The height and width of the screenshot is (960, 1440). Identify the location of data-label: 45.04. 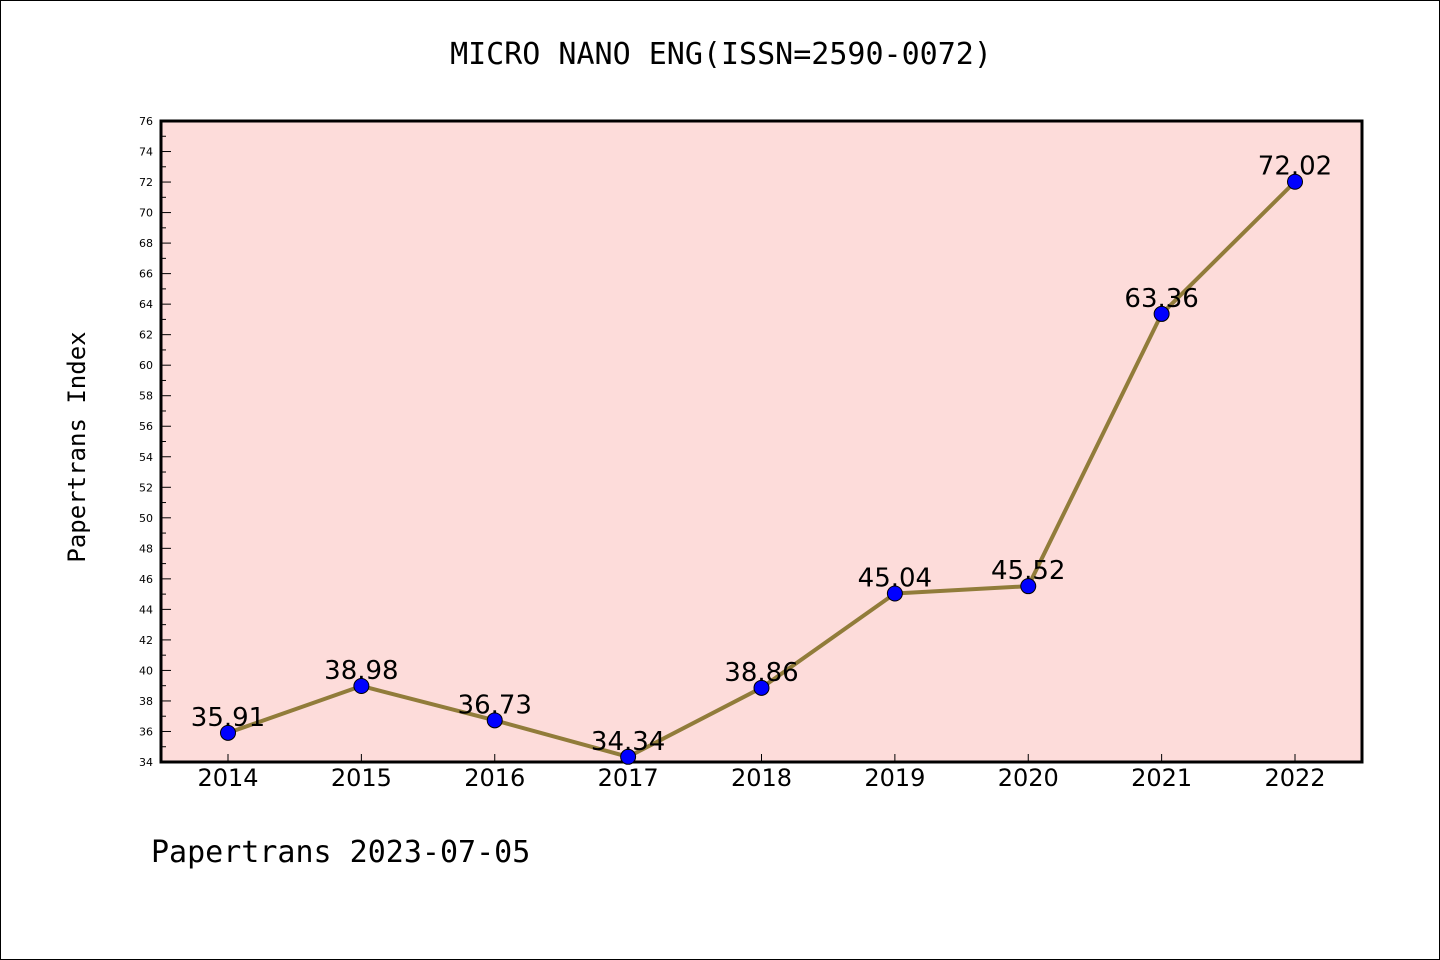
(895, 579).